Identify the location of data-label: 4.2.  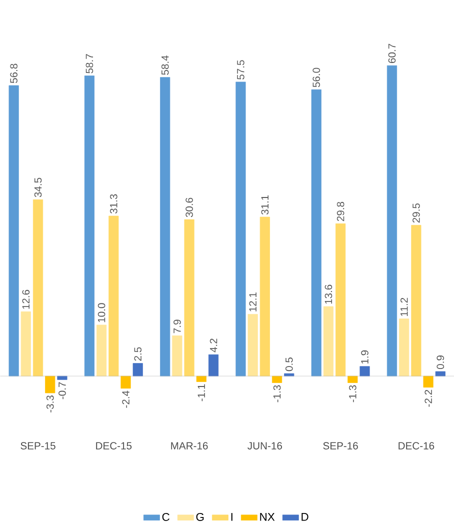
(213, 345).